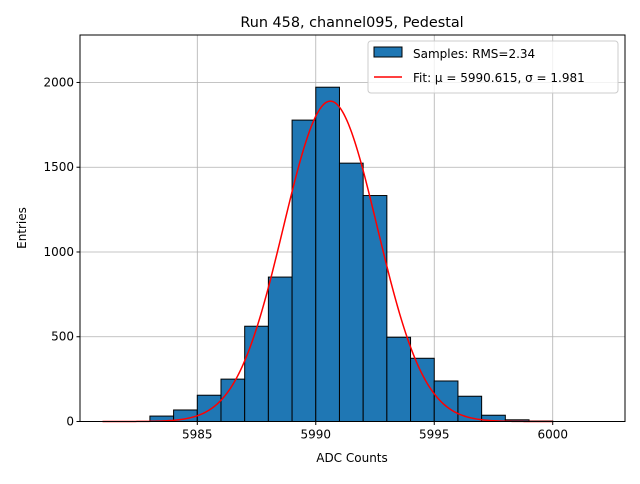  What do you see at coordinates (197, 435) in the screenshot?
I see `x-tick-label: 5985` at bounding box center [197, 435].